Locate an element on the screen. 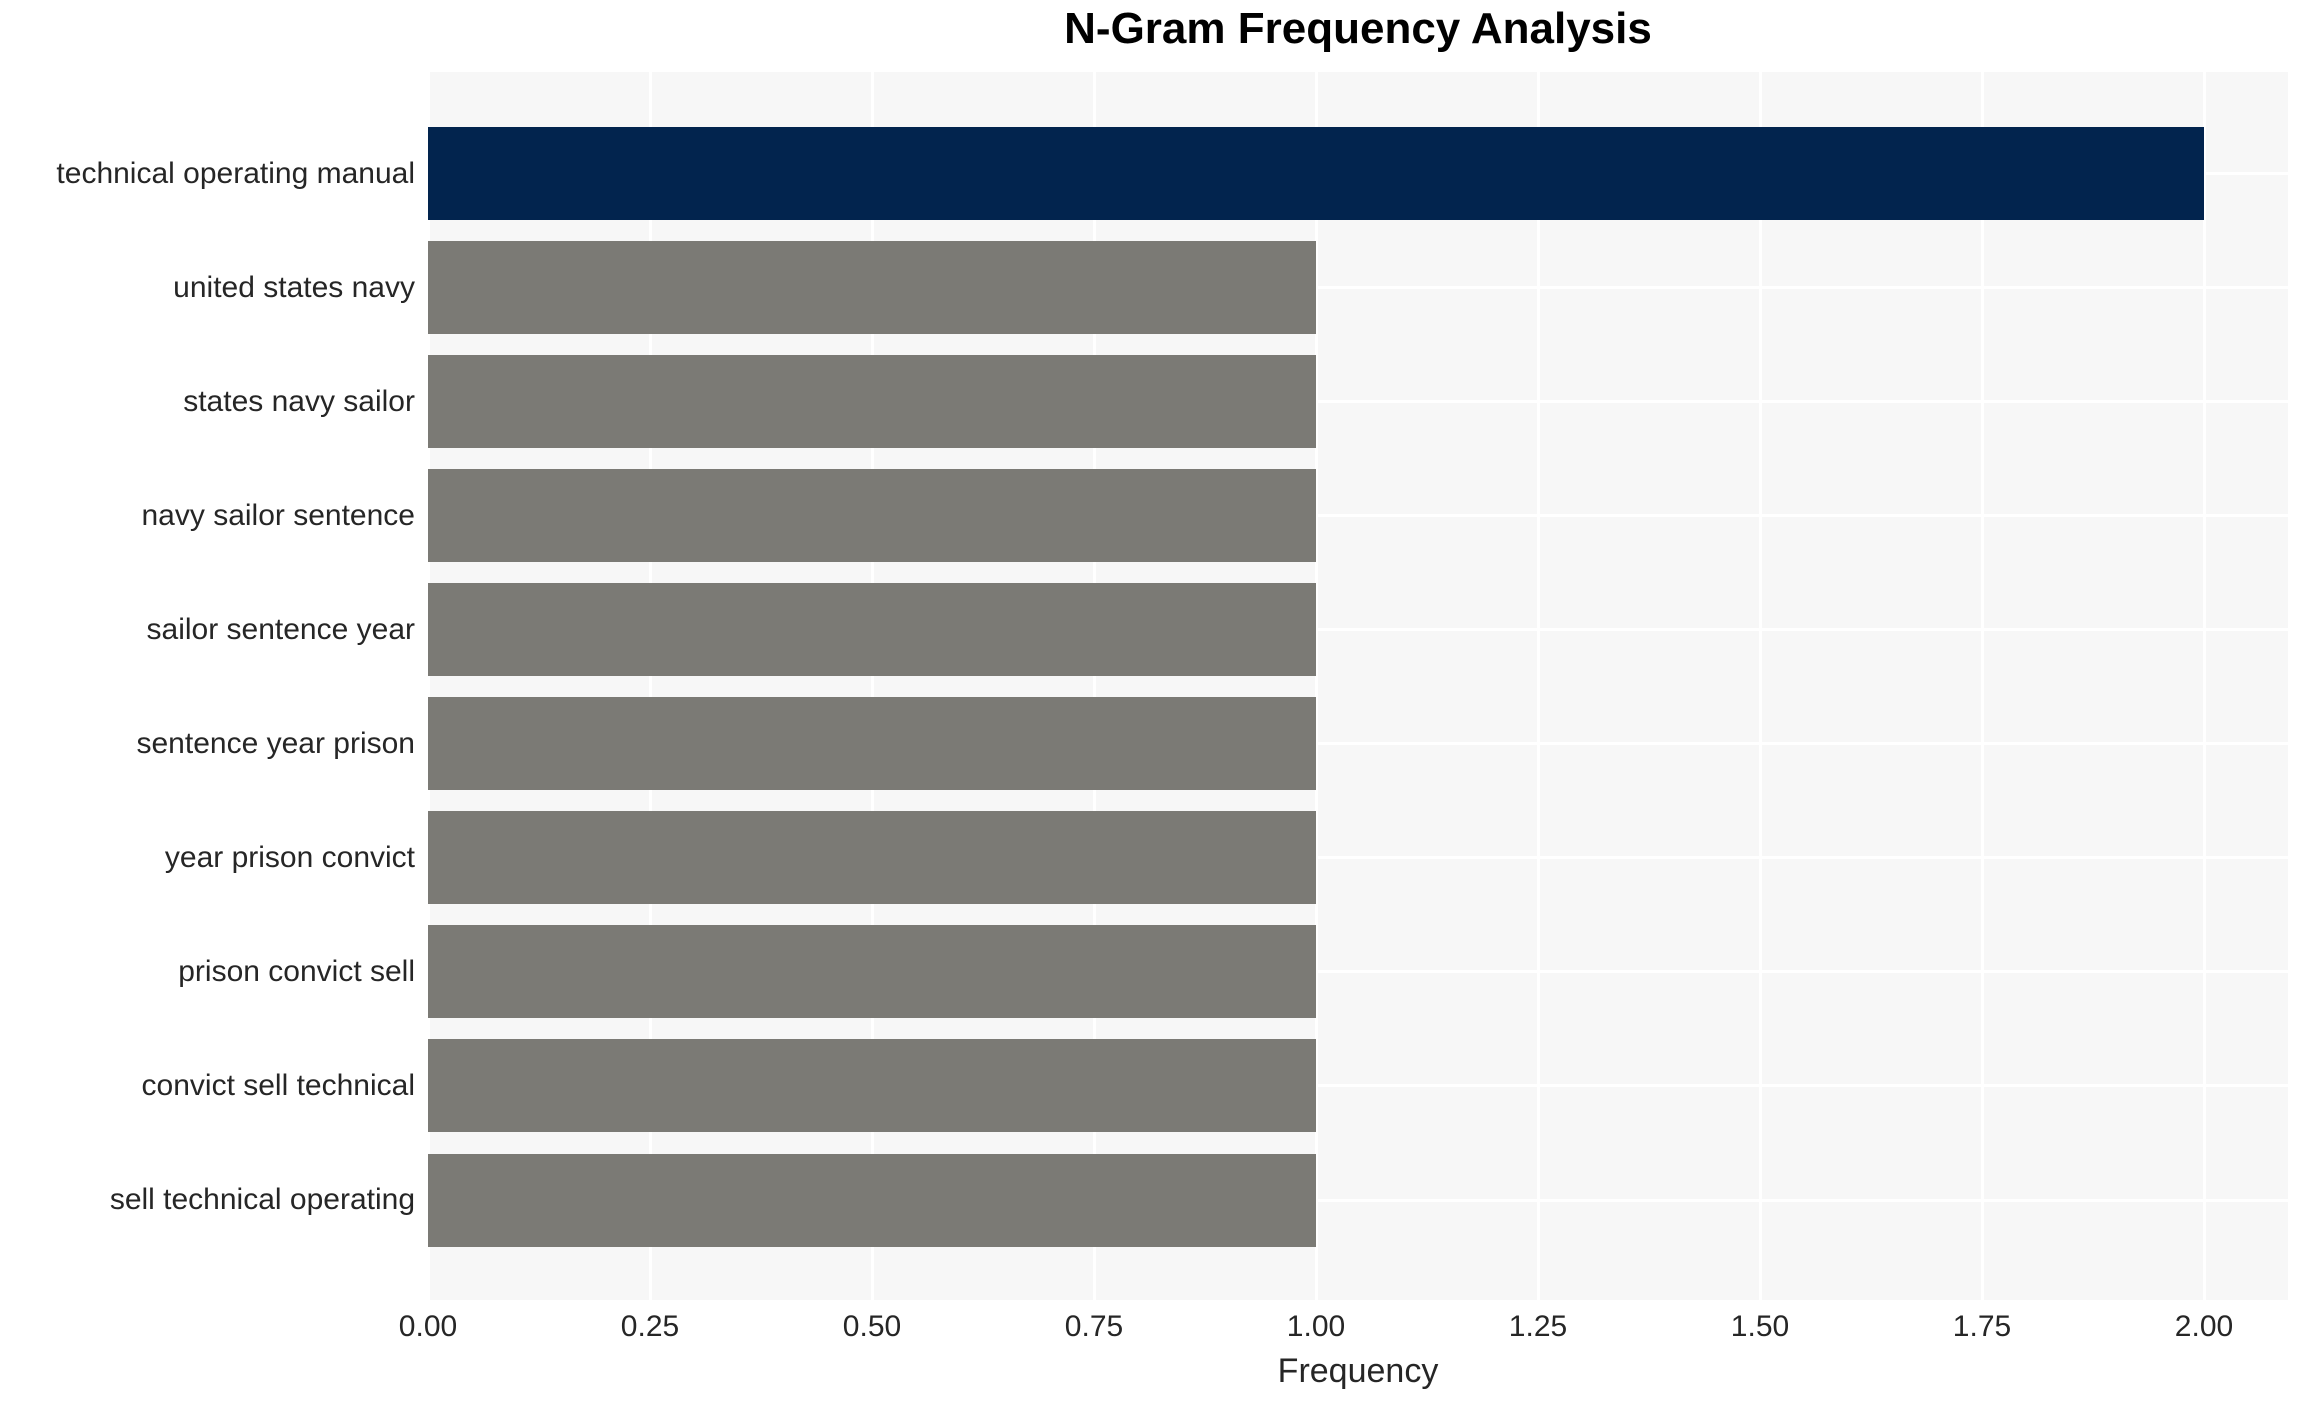 This screenshot has height=1402, width=2308. y-tick-label: year prison convict is located at coordinates (289, 857).